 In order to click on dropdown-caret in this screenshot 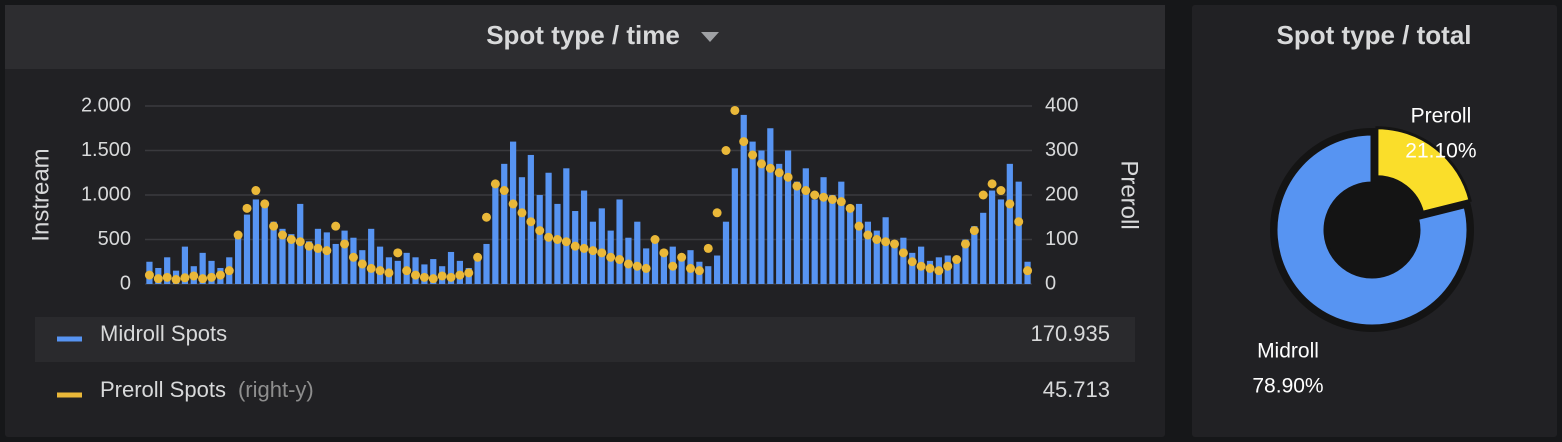, I will do `click(710, 37)`.